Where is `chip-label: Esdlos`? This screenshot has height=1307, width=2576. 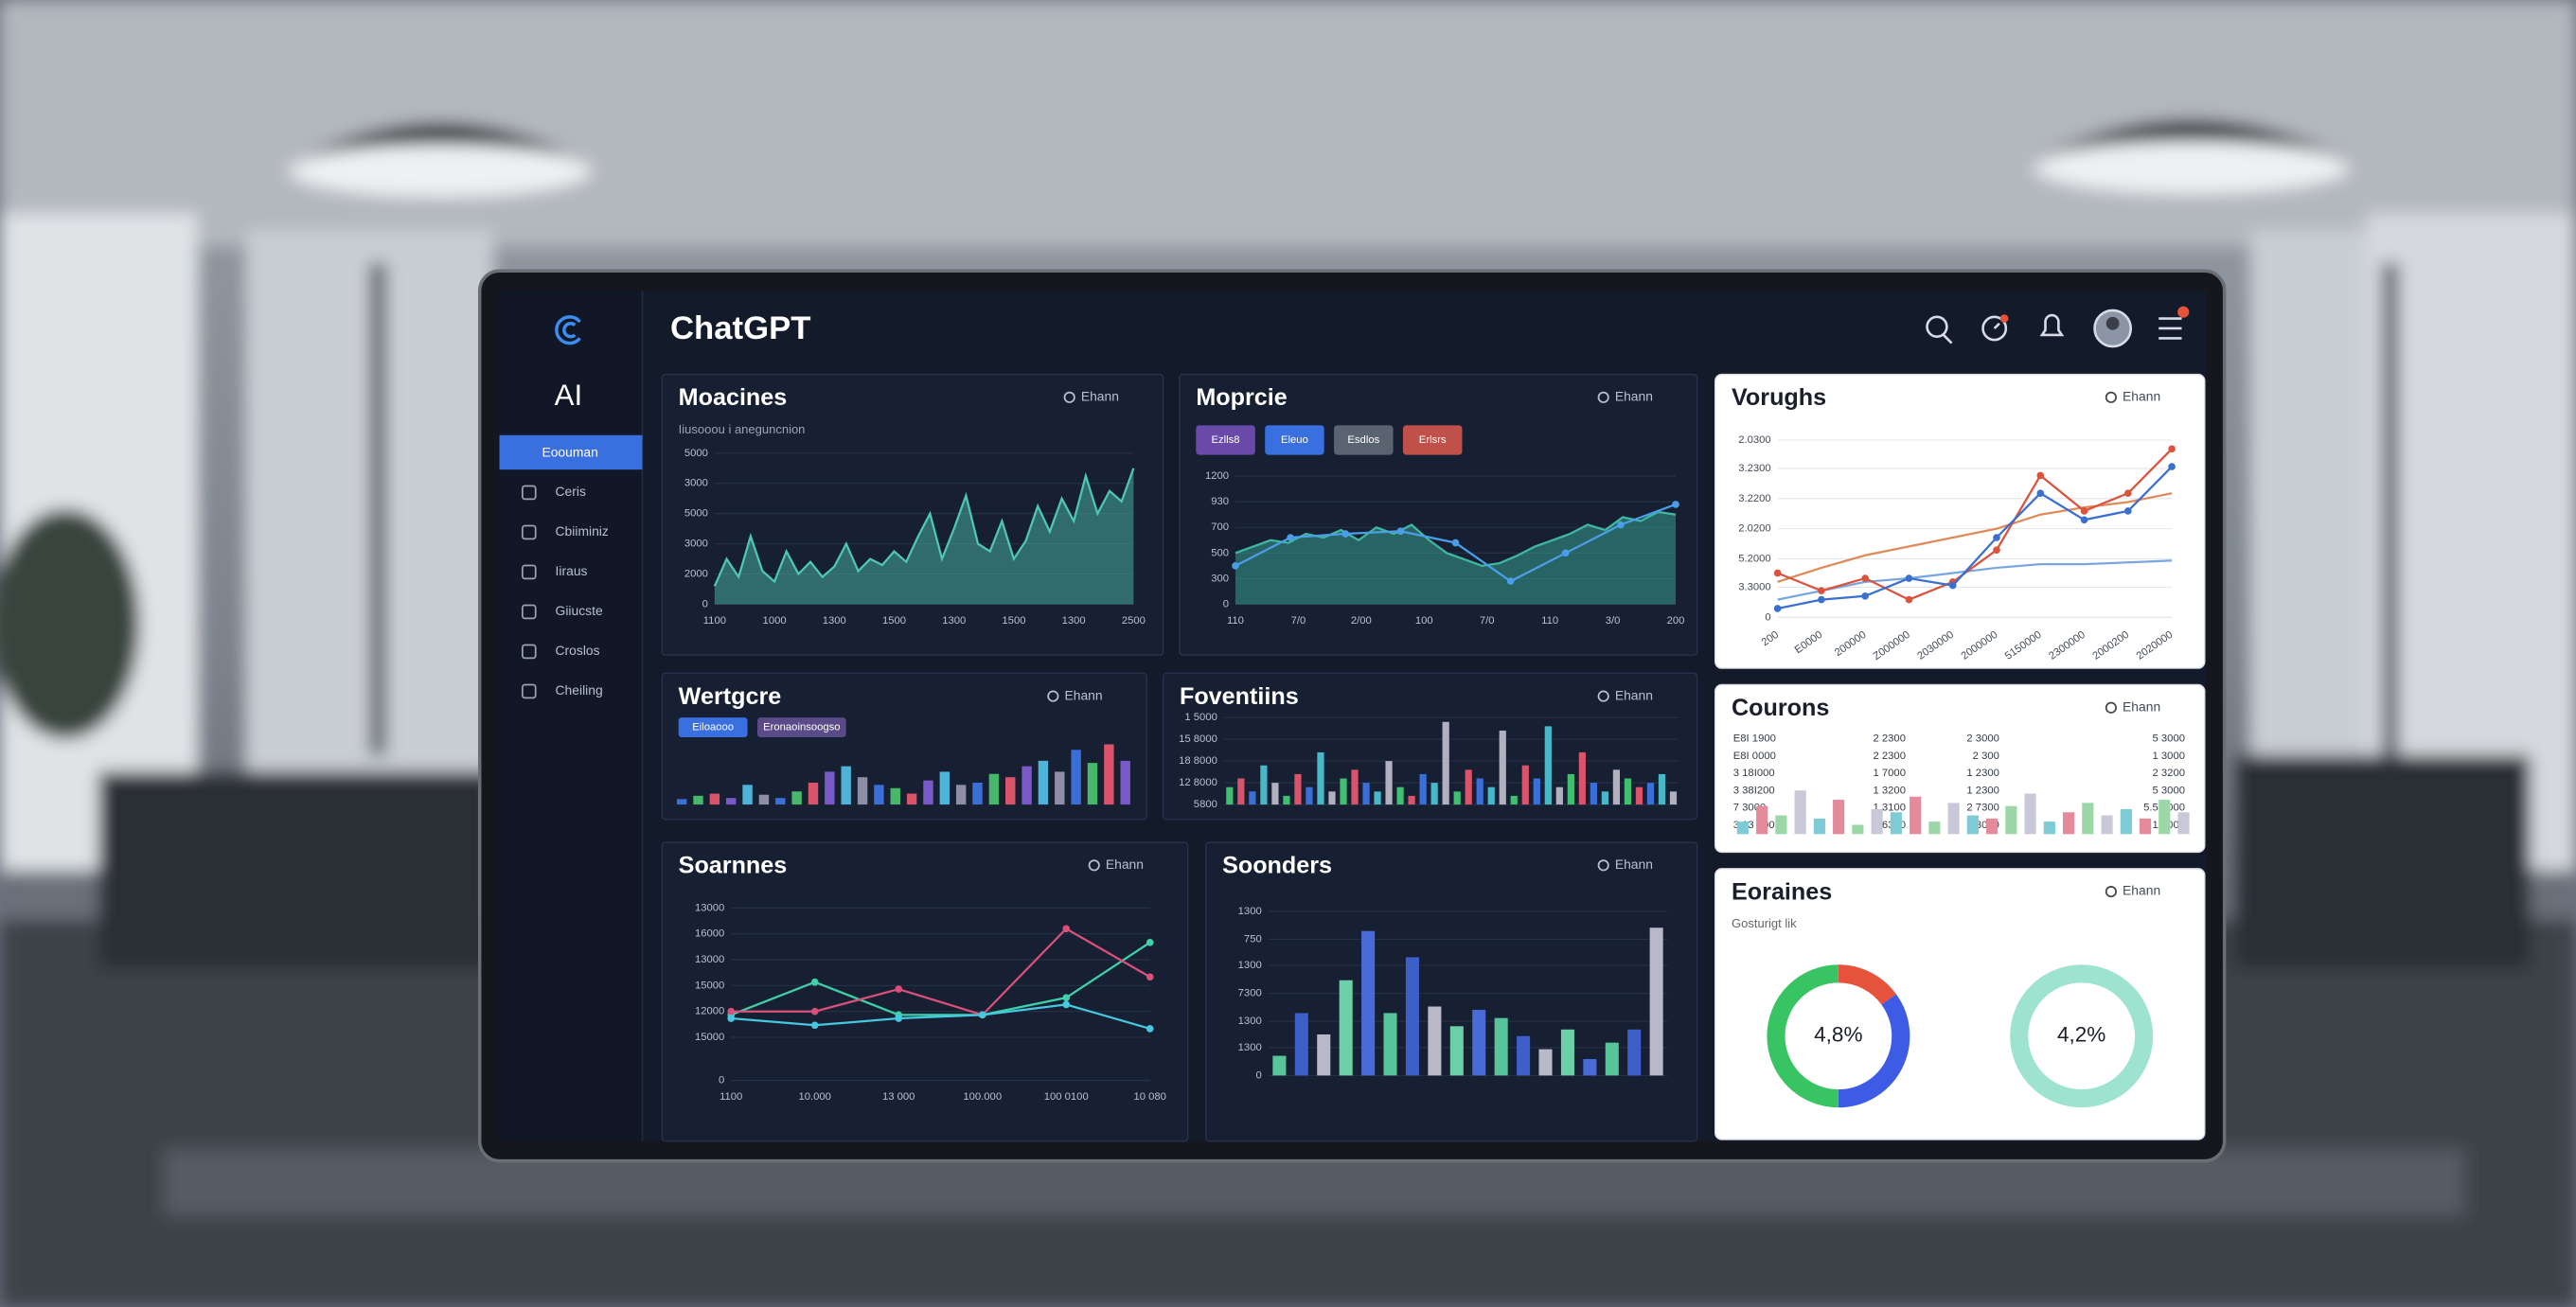
chip-label: Esdlos is located at coordinates (1363, 440).